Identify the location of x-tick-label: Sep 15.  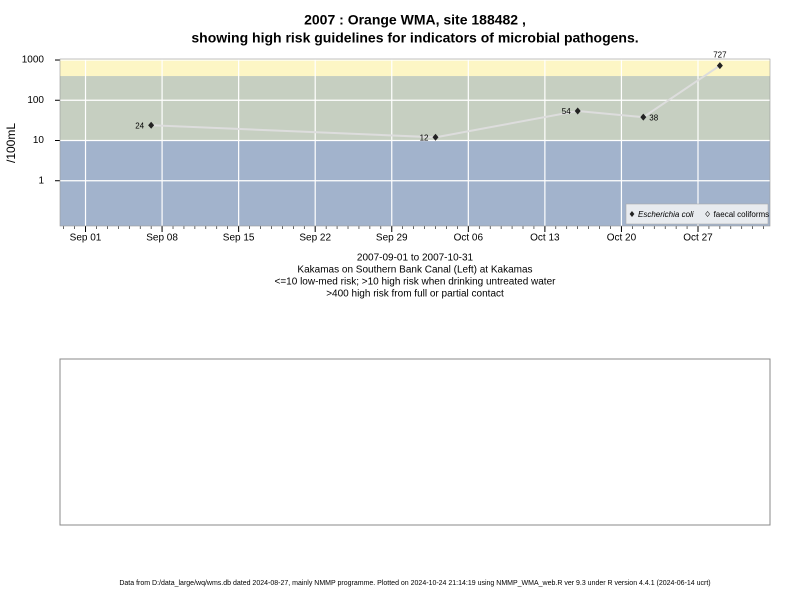
(239, 238).